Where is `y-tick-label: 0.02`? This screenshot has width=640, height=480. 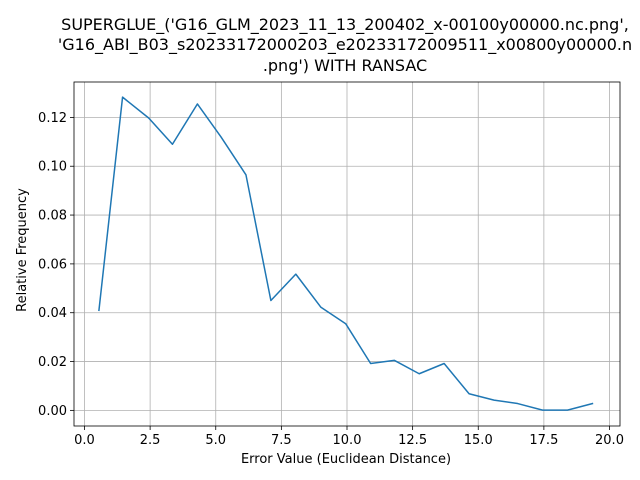
y-tick-label: 0.02 is located at coordinates (52, 362).